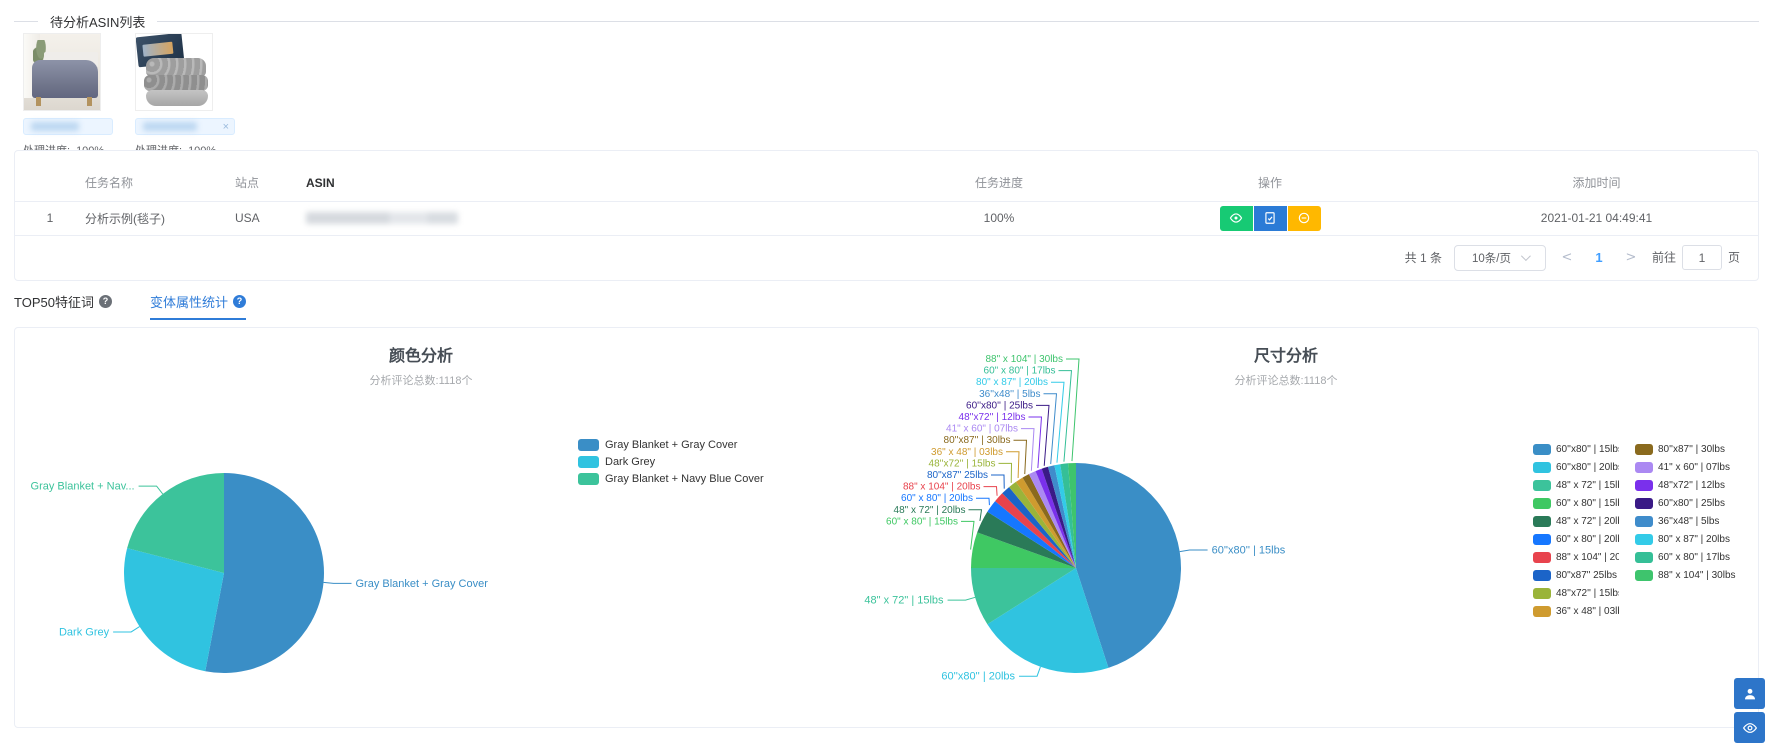 This screenshot has height=748, width=1773. I want to click on prev-page-button: <, so click(1567, 257).